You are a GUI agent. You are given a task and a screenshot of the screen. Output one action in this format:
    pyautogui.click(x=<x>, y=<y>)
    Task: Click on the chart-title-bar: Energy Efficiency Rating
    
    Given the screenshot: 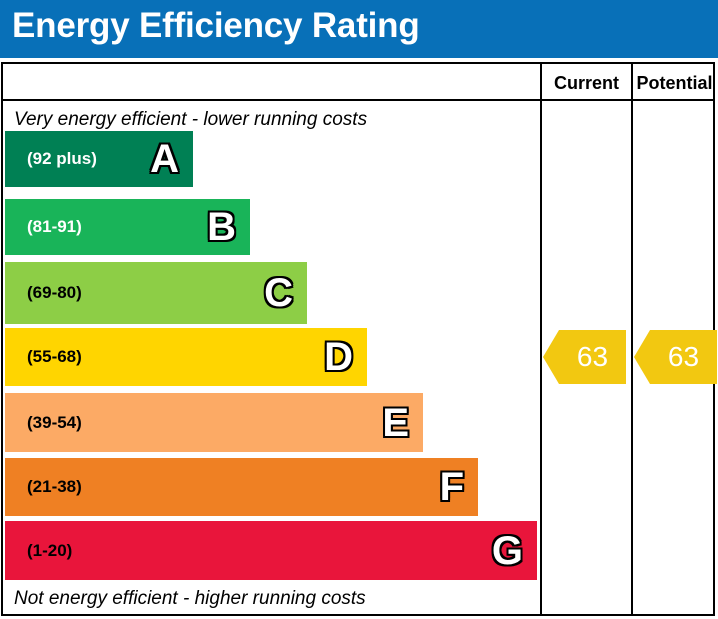 What is the action you would take?
    pyautogui.click(x=359, y=29)
    